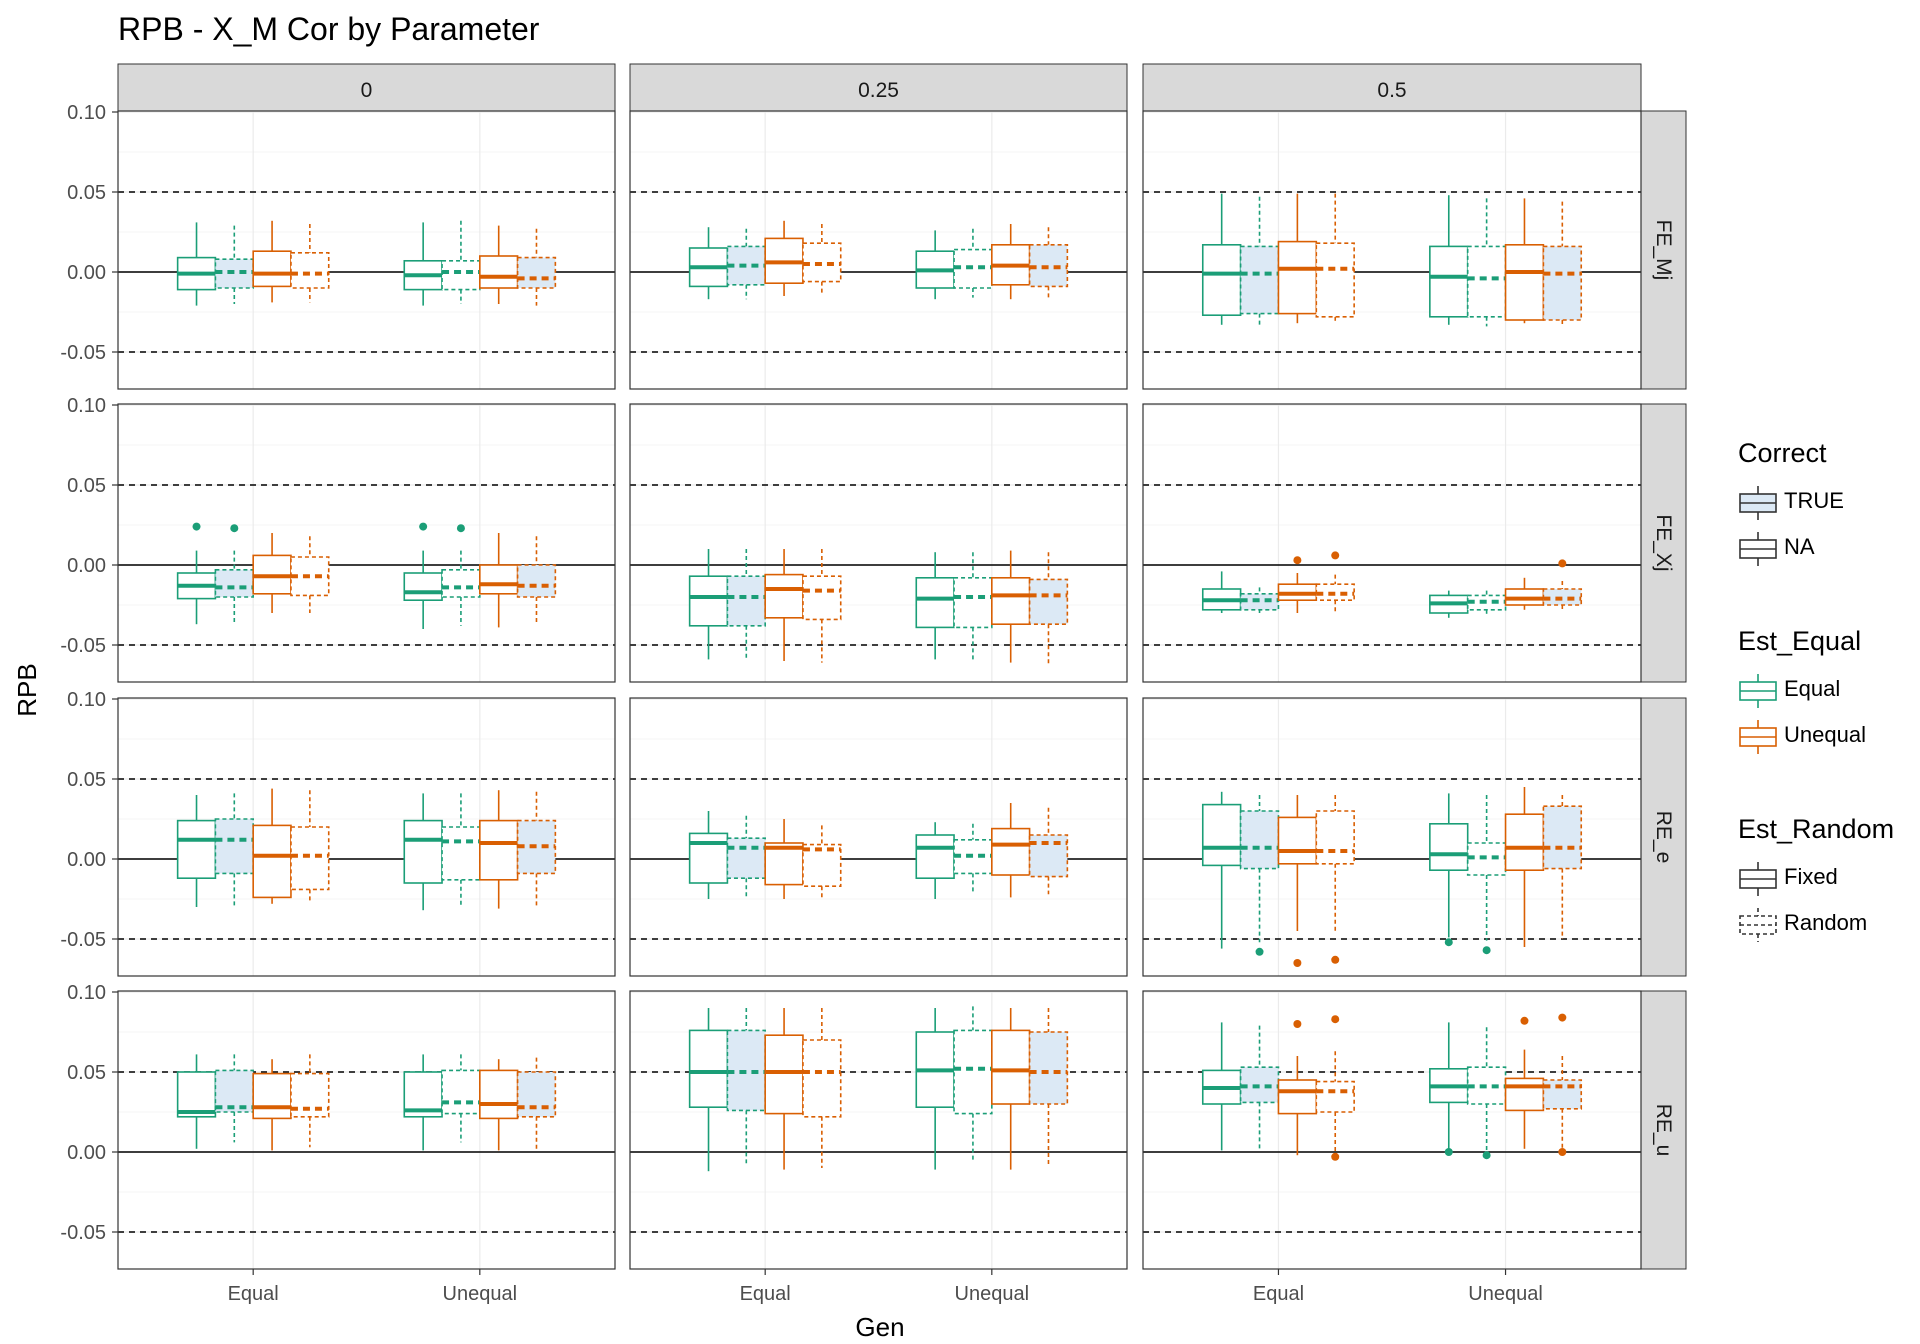 The image size is (1920, 1344). Describe the element at coordinates (83, 353) in the screenshot. I see `y-tick-label: -0.05` at that location.